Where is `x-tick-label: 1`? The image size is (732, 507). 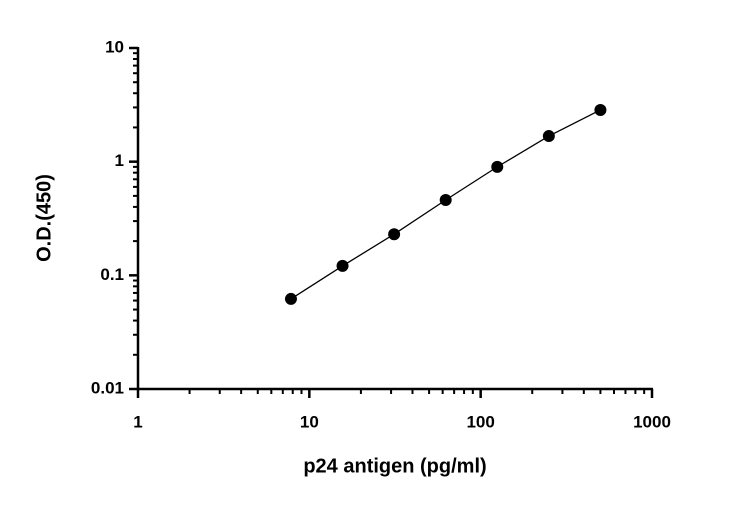 x-tick-label: 1 is located at coordinates (137, 421).